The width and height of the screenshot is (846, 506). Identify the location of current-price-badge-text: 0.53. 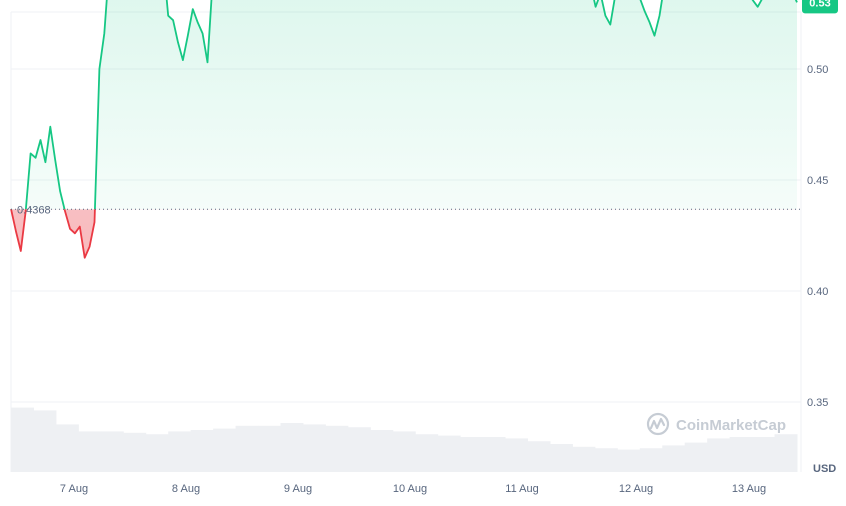
(819, 4).